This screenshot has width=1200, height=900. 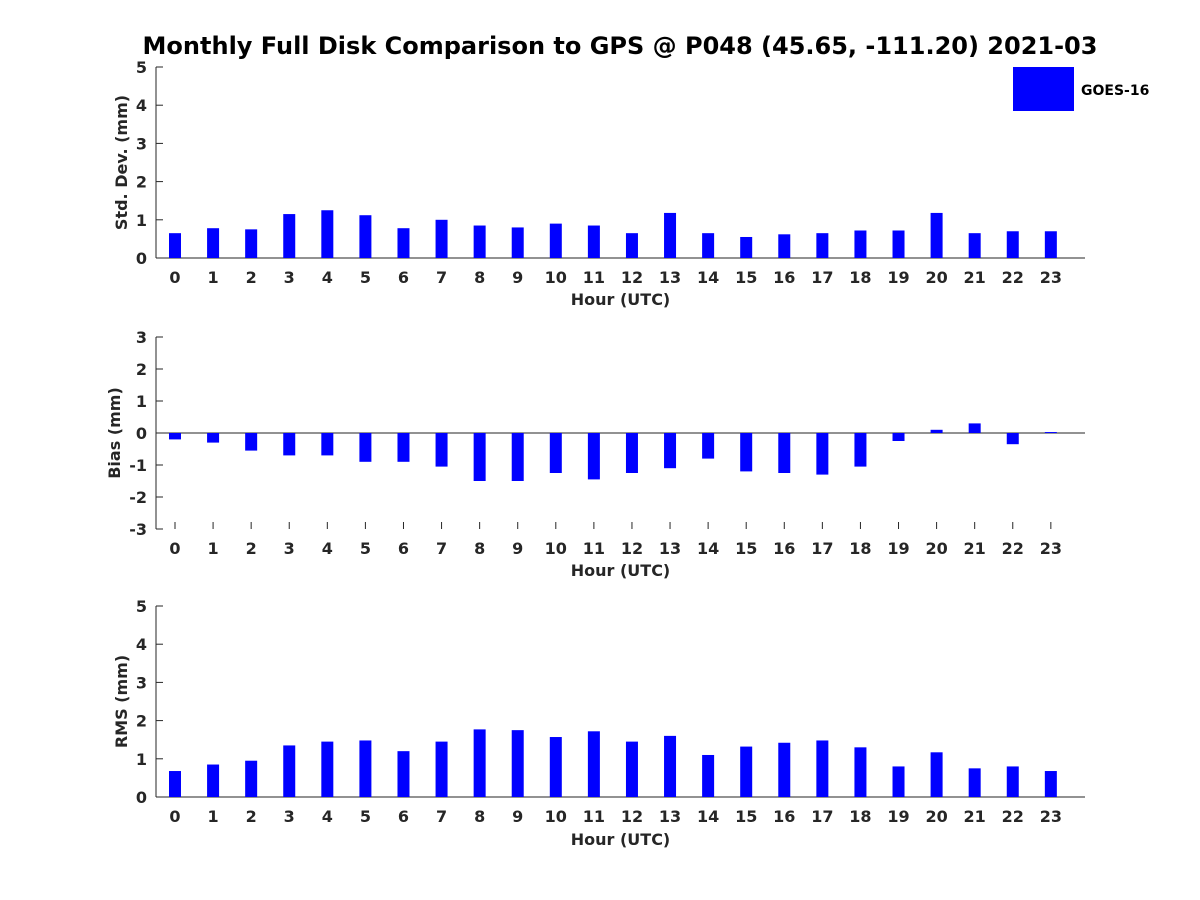 What do you see at coordinates (621, 299) in the screenshot?
I see `x-axis-label: Hour (UTC)` at bounding box center [621, 299].